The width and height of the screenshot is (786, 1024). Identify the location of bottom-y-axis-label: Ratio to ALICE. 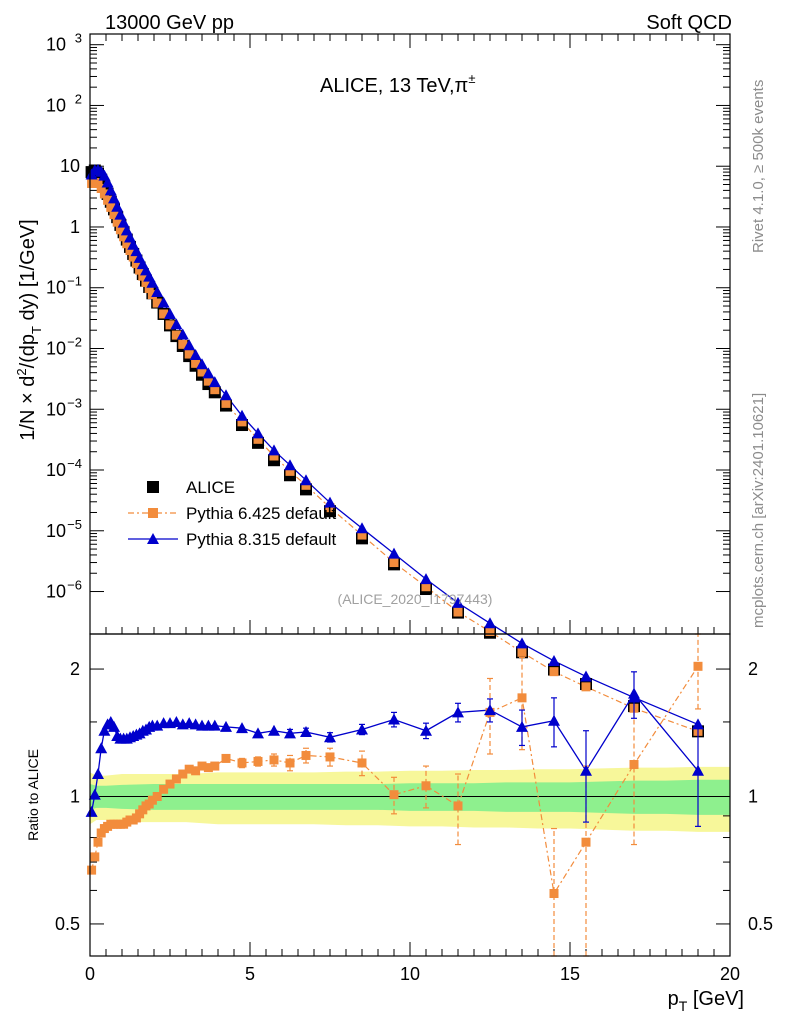
(33, 795).